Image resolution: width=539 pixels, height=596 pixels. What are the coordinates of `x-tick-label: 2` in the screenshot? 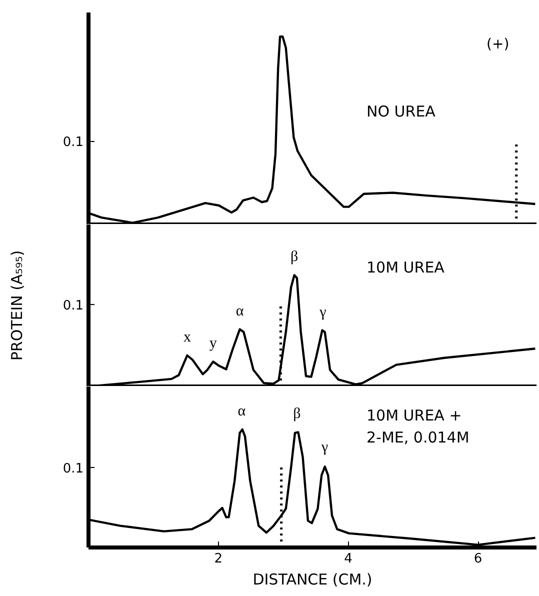 It's located at (218, 559).